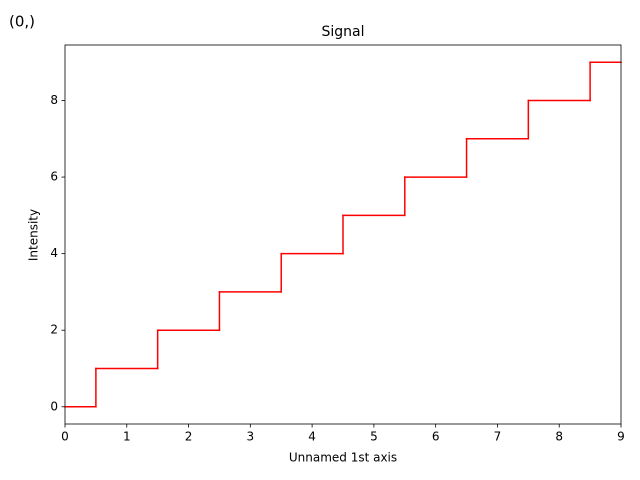  Describe the element at coordinates (34, 235) in the screenshot. I see `y-axis-label: Intensity` at that location.